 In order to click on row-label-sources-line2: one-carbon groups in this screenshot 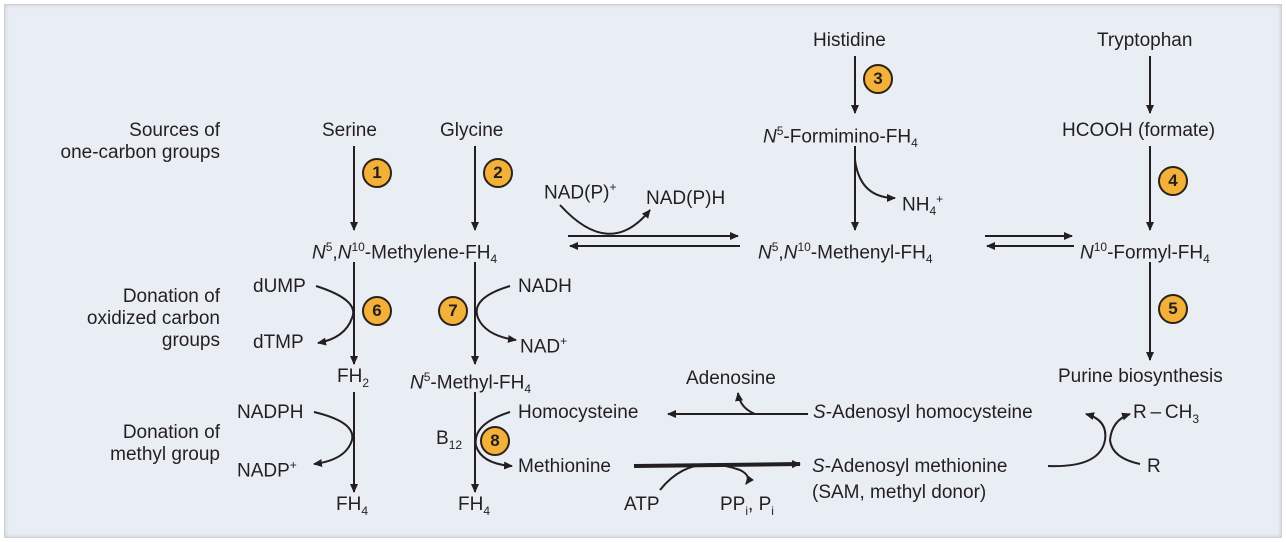, I will do `click(140, 152)`.